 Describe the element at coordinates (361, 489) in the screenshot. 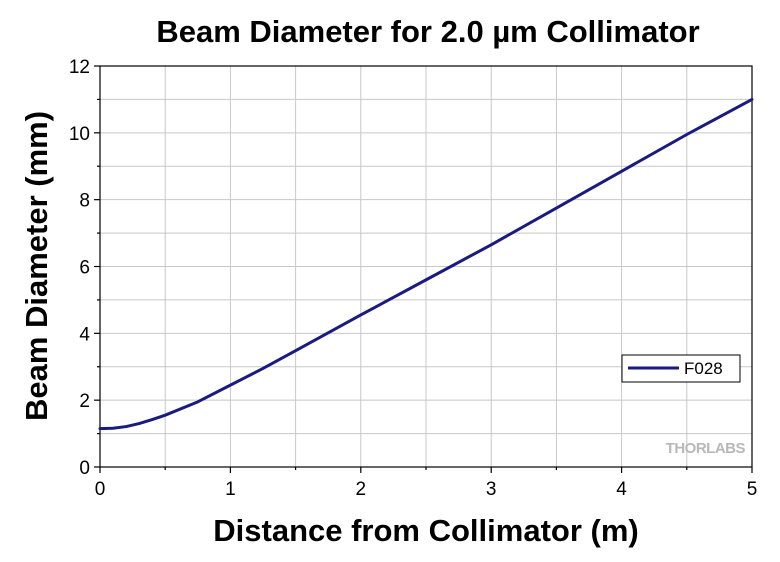

I see `x-tick-label: 2` at that location.